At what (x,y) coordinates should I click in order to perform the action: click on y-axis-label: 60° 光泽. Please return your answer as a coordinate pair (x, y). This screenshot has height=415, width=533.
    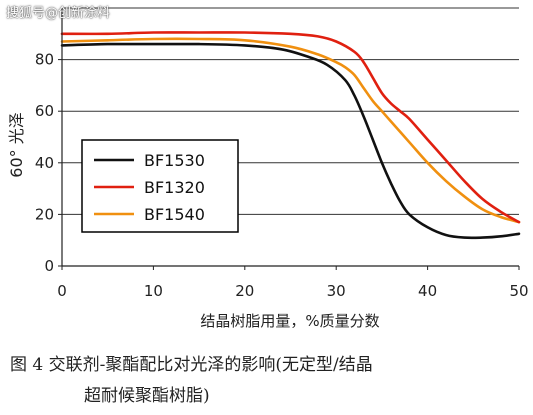
    Looking at the image, I should click on (16, 144).